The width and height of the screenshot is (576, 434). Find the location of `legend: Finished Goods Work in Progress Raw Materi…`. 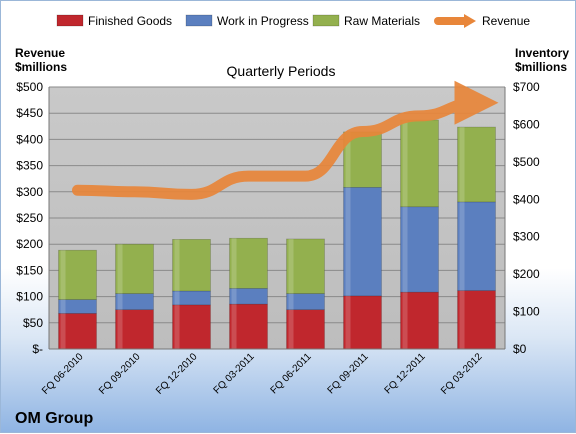

legend: Finished Goods Work in Progress Raw Materi… is located at coordinates (293, 21).